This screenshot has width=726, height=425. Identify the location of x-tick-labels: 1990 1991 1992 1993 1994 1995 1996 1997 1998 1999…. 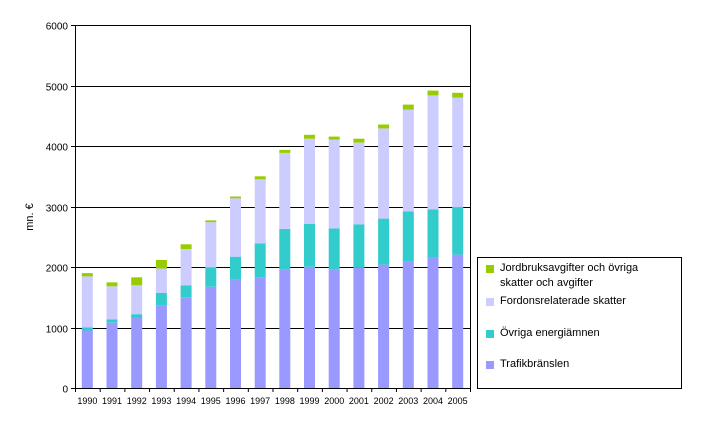
(272, 401).